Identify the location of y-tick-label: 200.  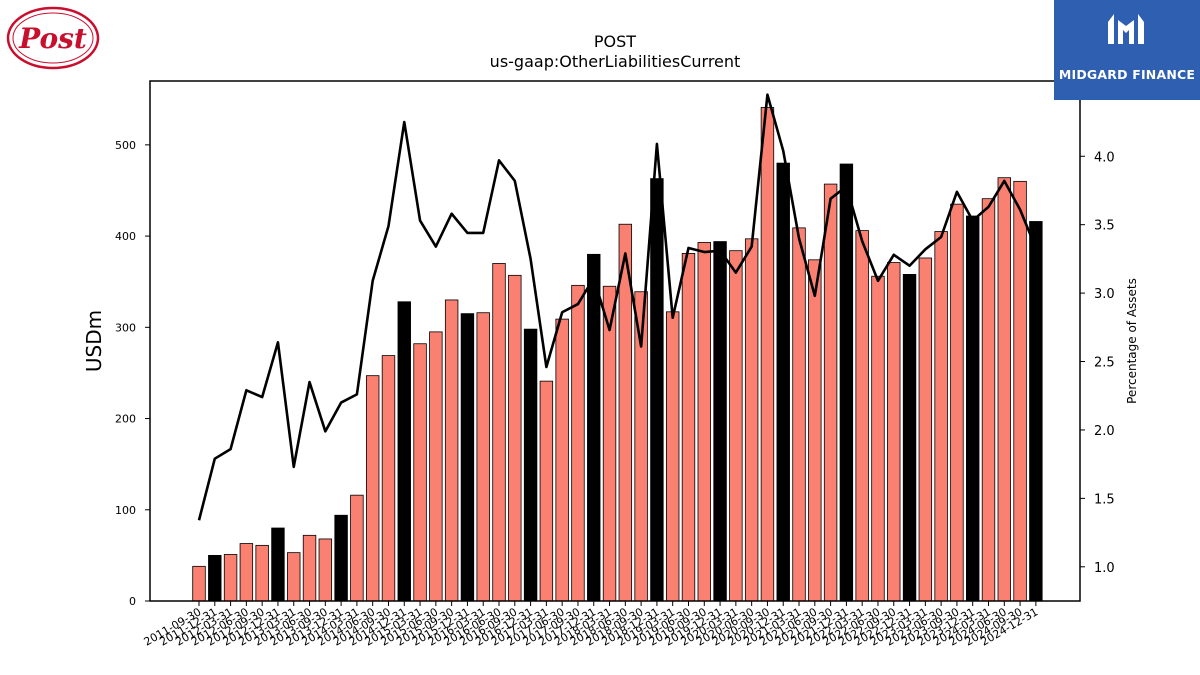
(125, 419).